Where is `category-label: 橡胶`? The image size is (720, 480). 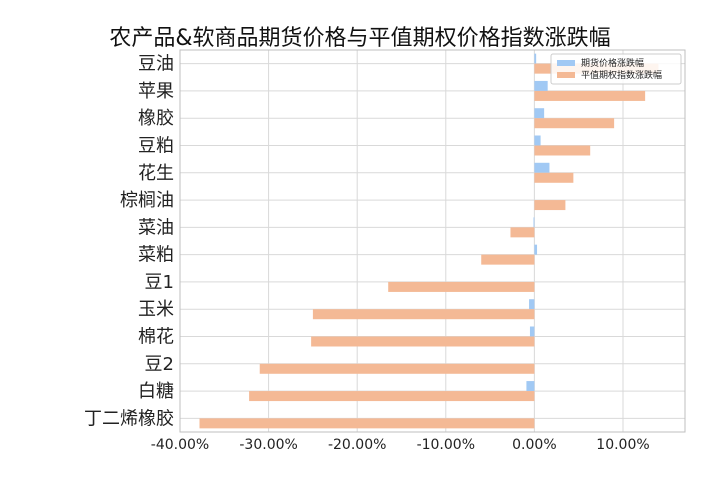
category-label: 橡胶 is located at coordinates (156, 118).